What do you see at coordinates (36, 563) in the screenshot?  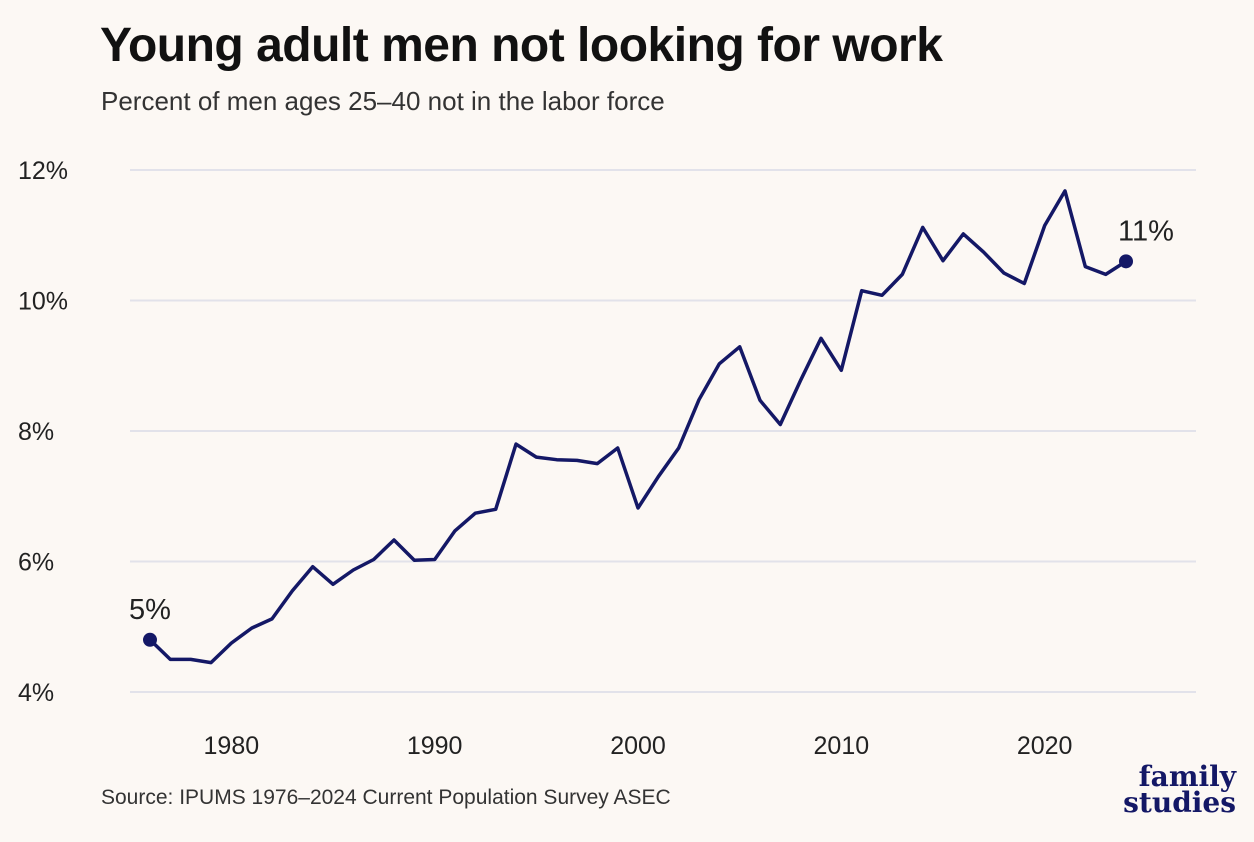 I see `y-tick-label: 6%` at bounding box center [36, 563].